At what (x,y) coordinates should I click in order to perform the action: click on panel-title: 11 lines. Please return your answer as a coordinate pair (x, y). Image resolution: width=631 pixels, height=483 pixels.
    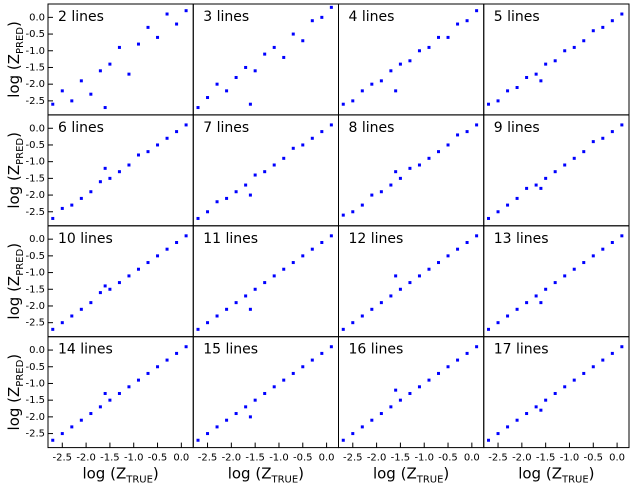
    Looking at the image, I should click on (230, 239).